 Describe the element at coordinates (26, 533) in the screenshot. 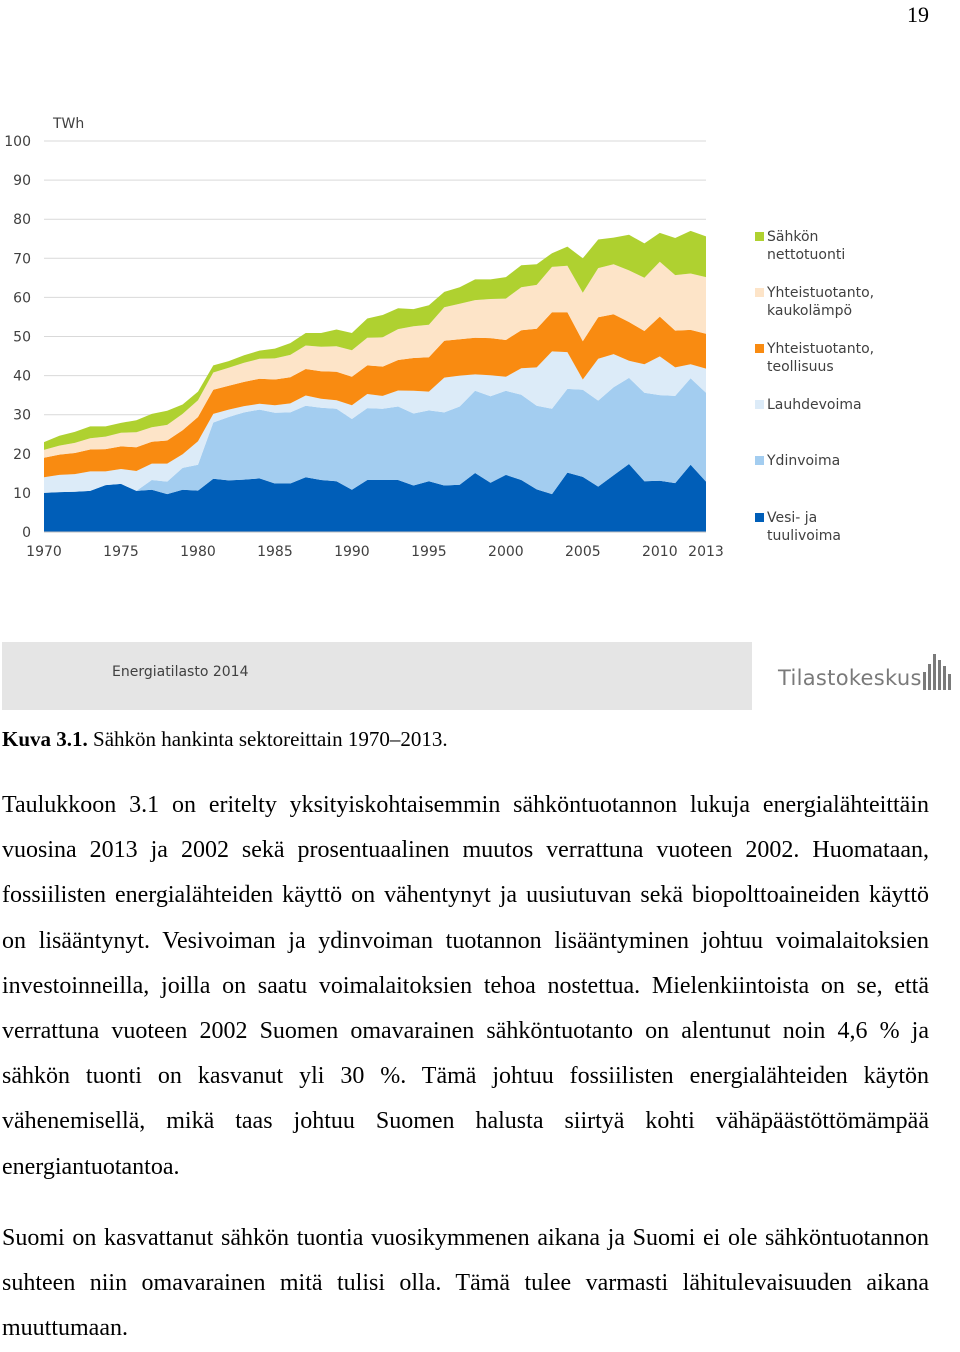

I see `y-tick-label: 0` at that location.